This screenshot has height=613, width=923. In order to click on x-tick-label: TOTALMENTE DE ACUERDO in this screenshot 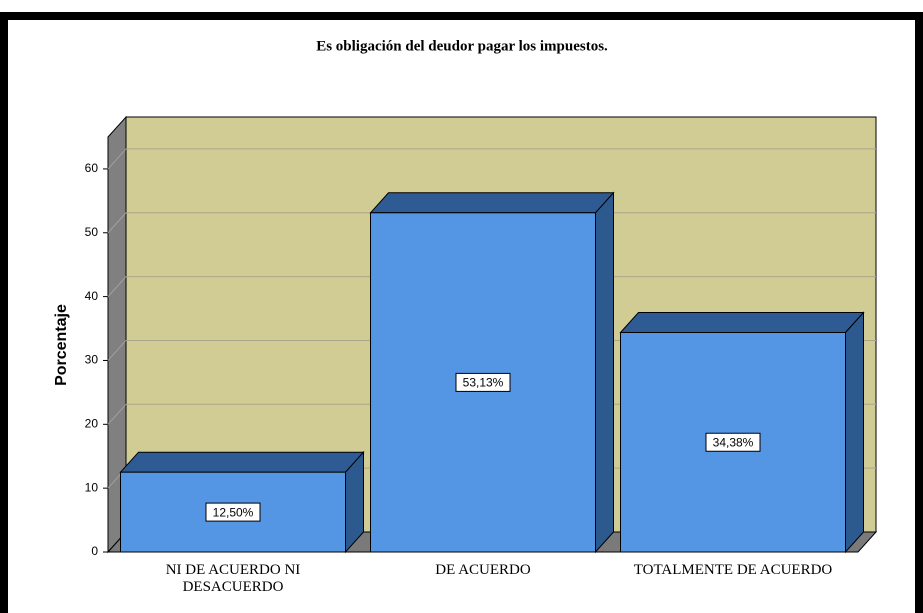, I will do `click(733, 570)`.